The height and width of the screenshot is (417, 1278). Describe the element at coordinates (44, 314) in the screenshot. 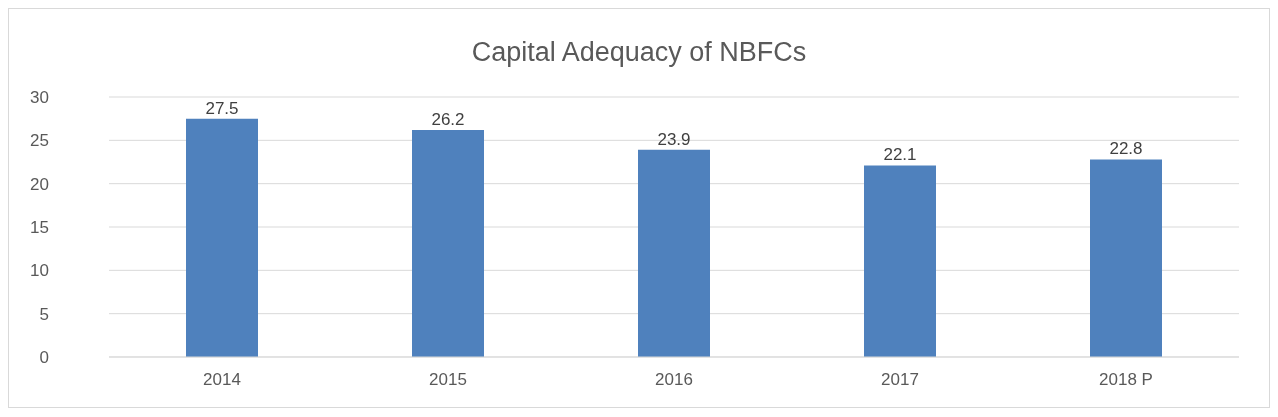

I see `y-tick-label: 5` at that location.